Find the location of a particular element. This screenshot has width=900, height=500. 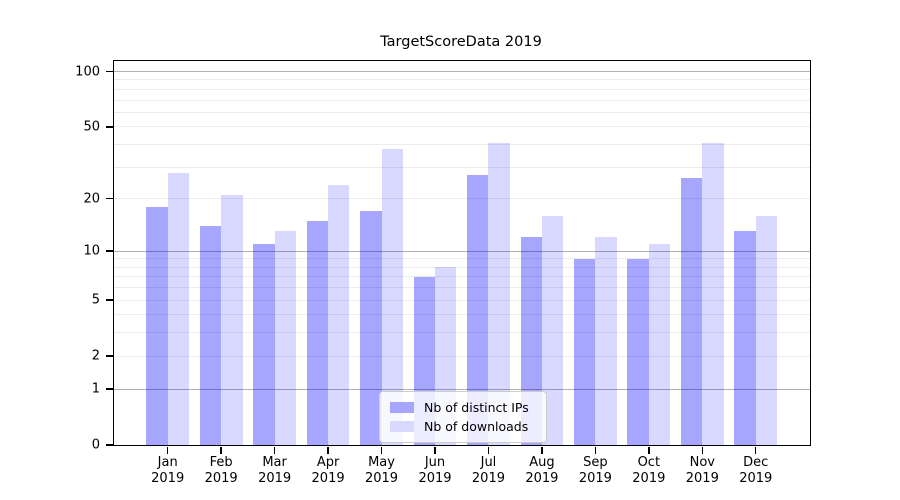

x-tick-label: May 2019 is located at coordinates (382, 470).